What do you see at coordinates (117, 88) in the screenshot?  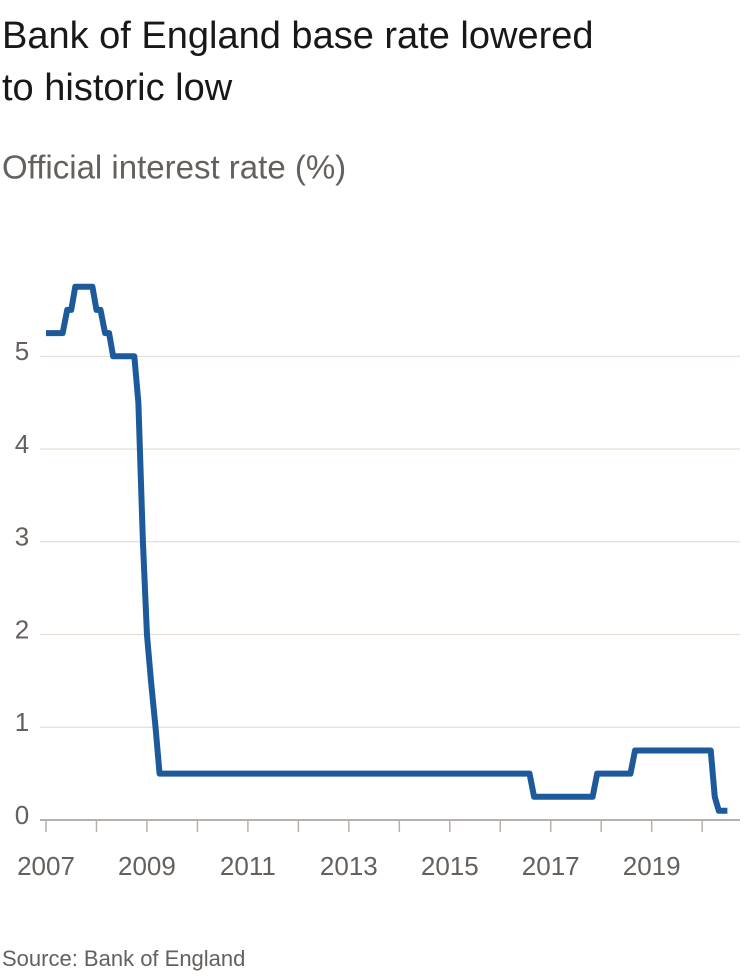 I see `chart-title: to historic low` at bounding box center [117, 88].